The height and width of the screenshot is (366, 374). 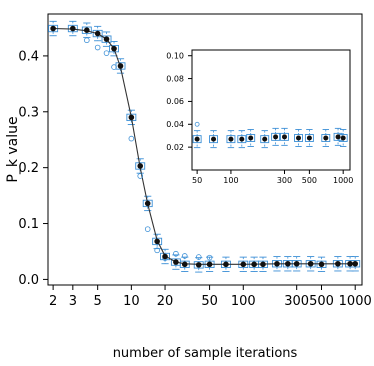 I want to click on inset-frame, so click(x=271, y=110).